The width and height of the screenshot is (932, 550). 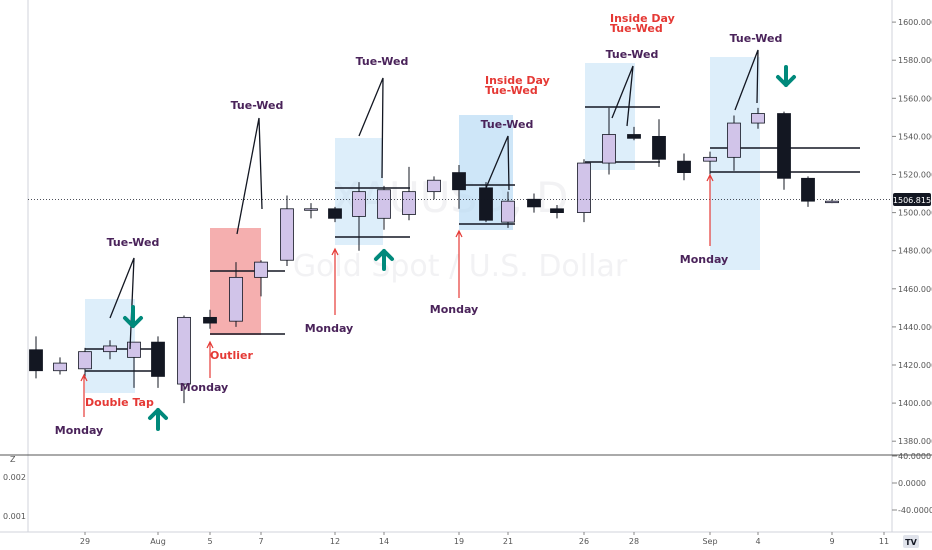 What do you see at coordinates (508, 541) in the screenshot?
I see `time-tick-label: 21` at bounding box center [508, 541].